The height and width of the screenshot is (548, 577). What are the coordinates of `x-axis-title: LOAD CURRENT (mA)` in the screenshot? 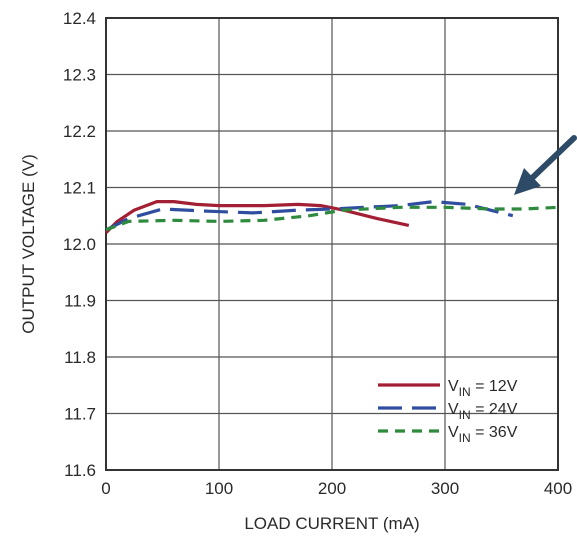 It's located at (331, 523).